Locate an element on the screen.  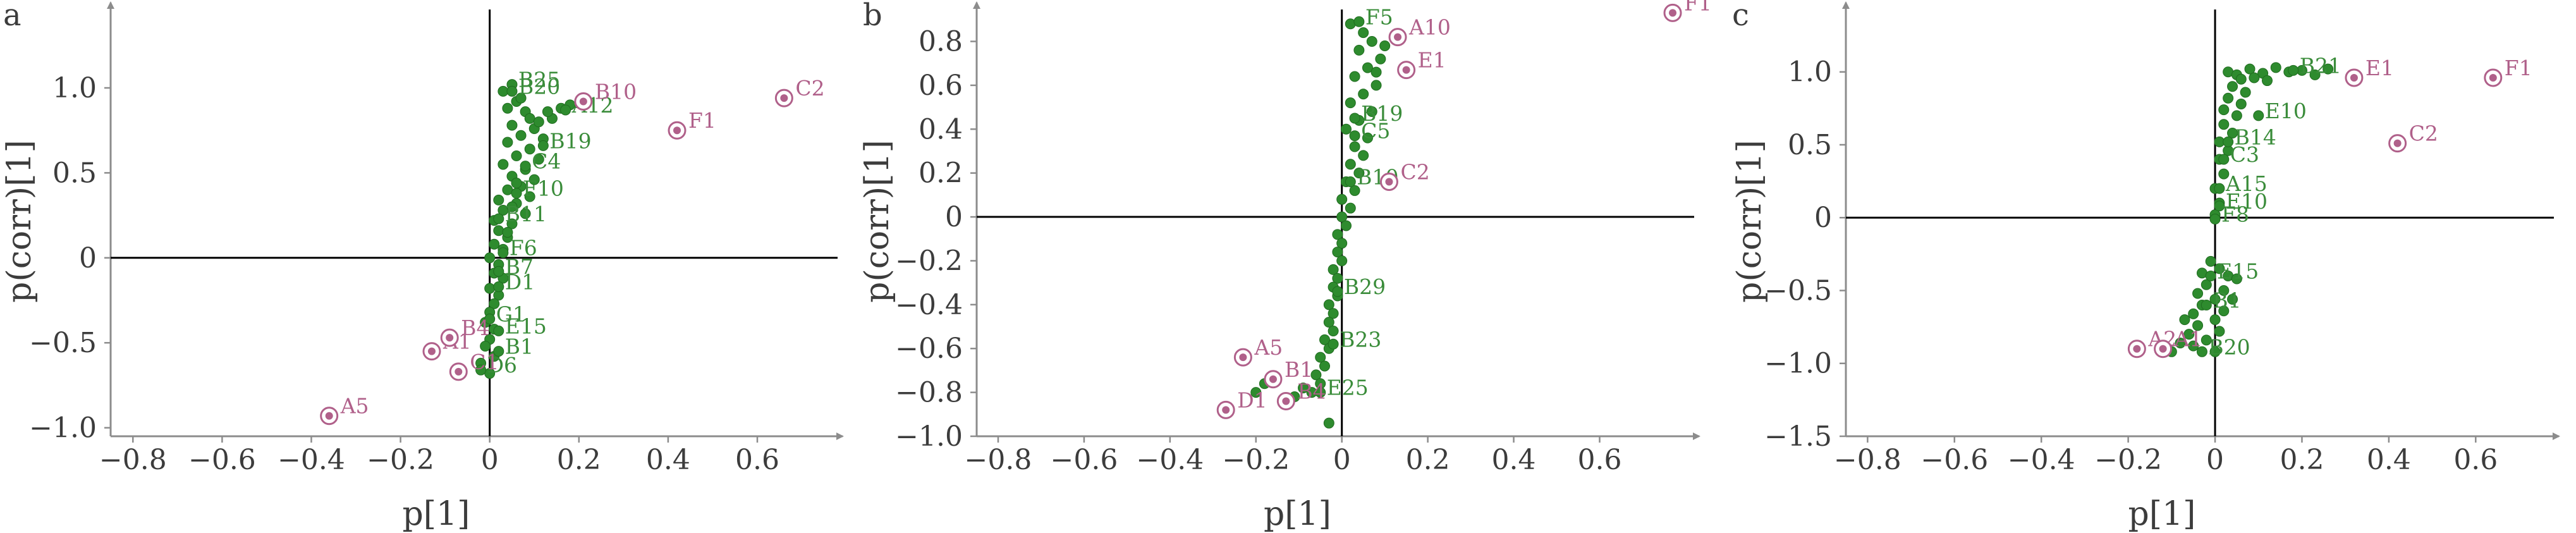
highlight-label: A10 is located at coordinates (1429, 27).